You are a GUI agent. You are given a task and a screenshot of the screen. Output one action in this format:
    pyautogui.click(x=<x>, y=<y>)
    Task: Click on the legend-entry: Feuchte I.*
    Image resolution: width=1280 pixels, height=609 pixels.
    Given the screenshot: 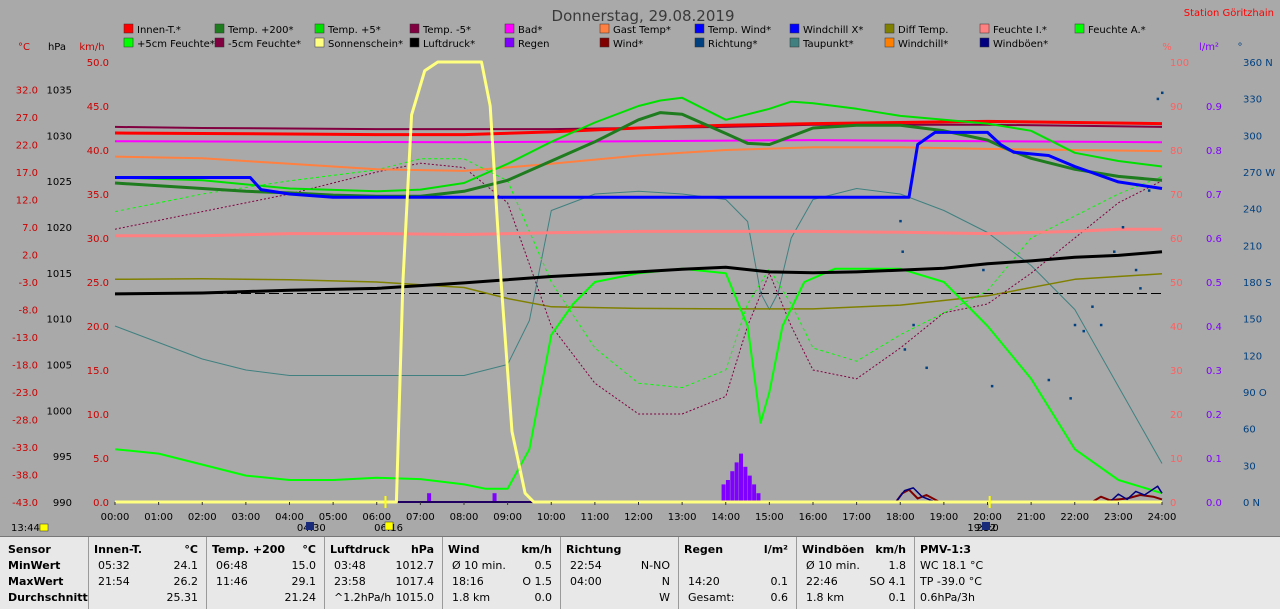 What is the action you would take?
    pyautogui.click(x=1020, y=30)
    